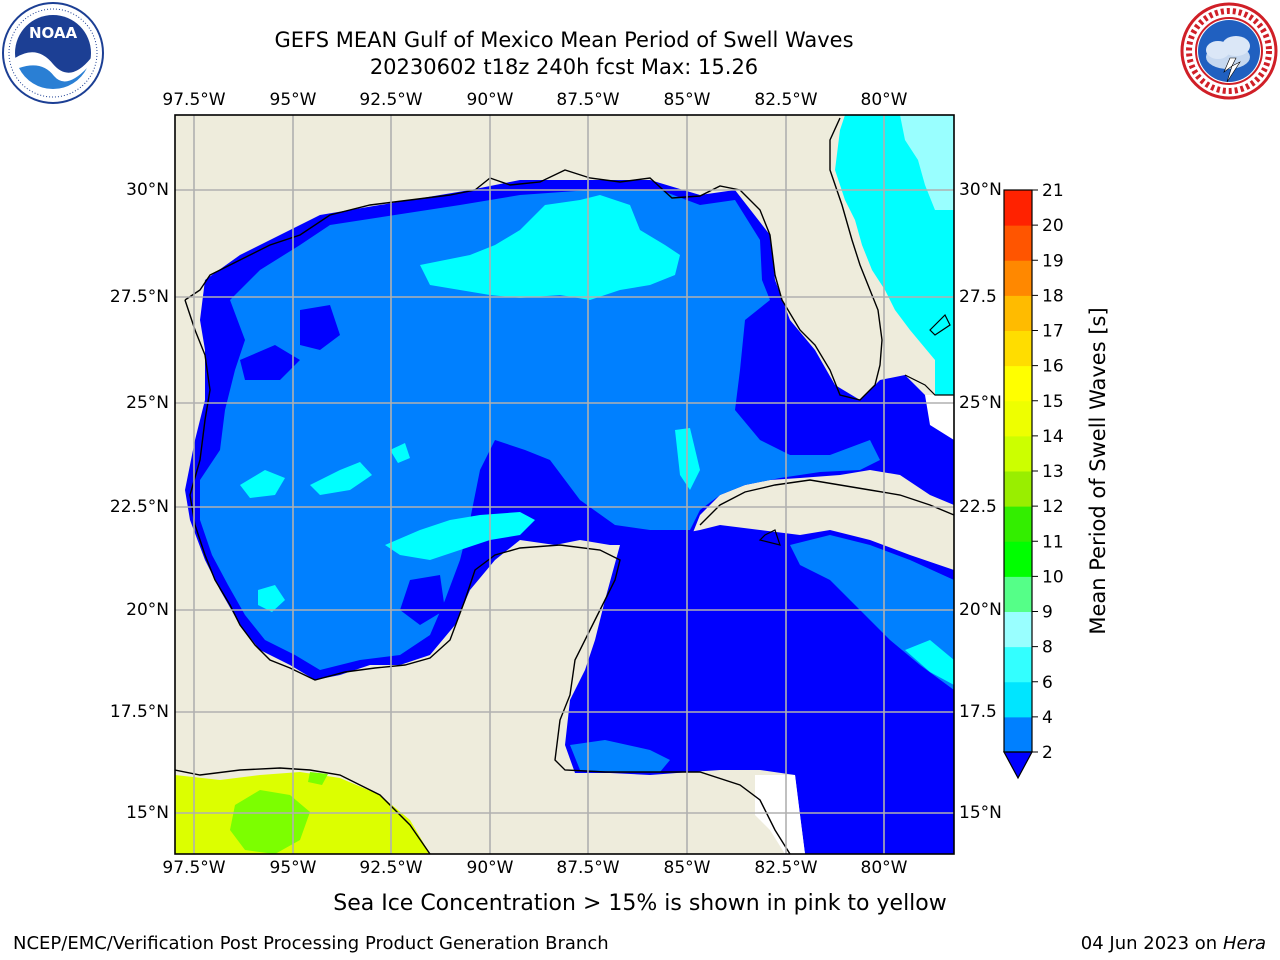 This screenshot has width=1280, height=960. I want to click on lon-label-bottom: 97.5°W, so click(194, 868).